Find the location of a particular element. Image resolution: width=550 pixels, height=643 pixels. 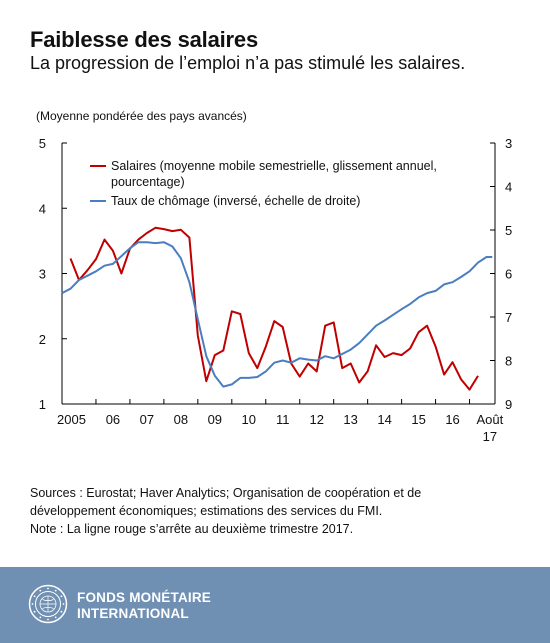

x-tick-label: 12 is located at coordinates (316, 419).